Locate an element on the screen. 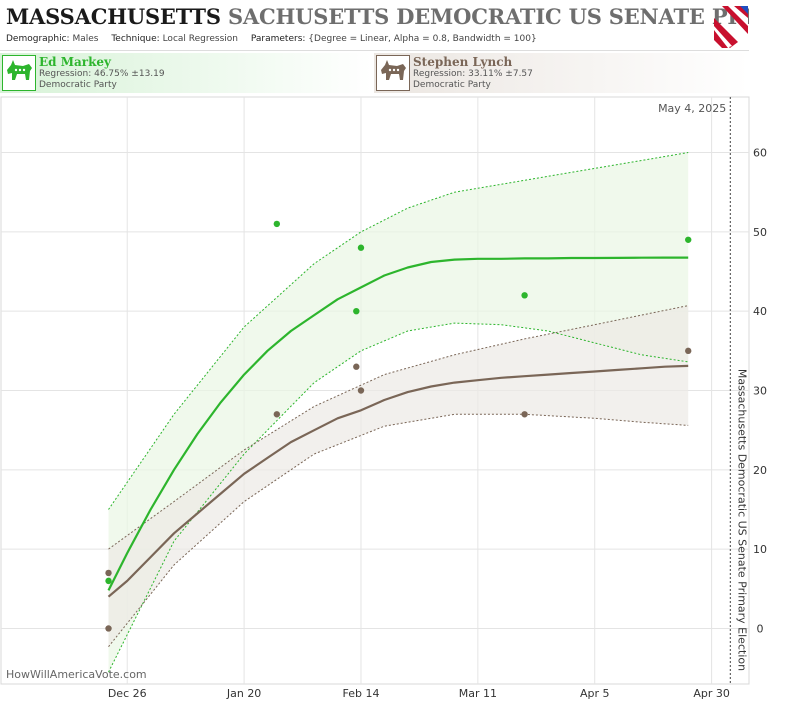  y-tick-label: 30 is located at coordinates (760, 391).